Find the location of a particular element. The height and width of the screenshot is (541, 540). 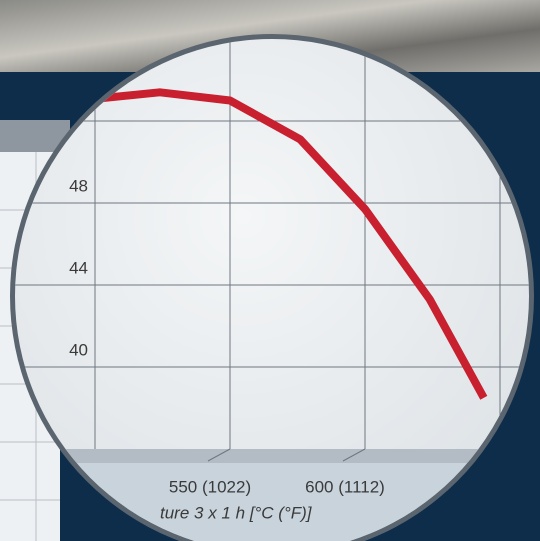

y-tick-label: 48 is located at coordinates (78, 185).